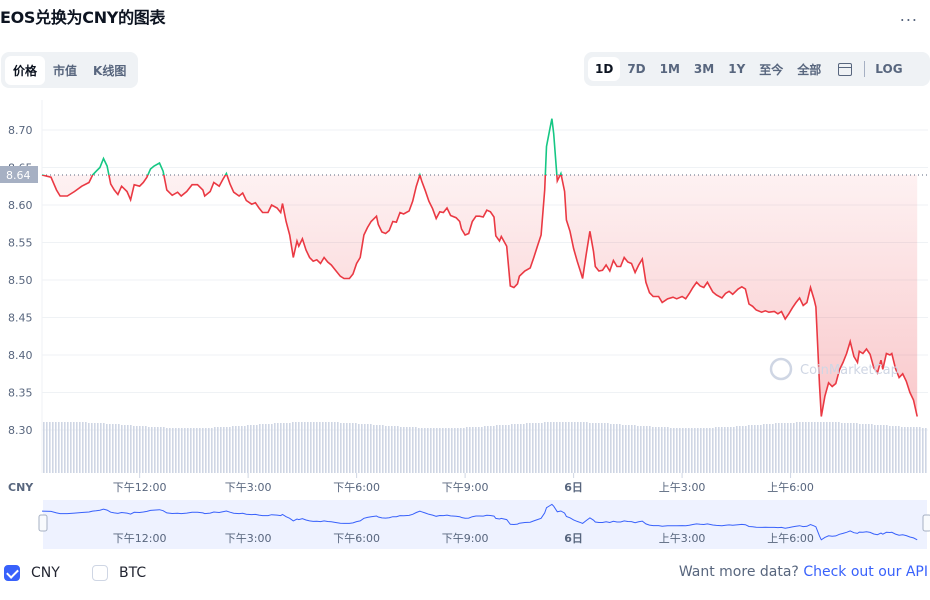 The width and height of the screenshot is (930, 600). Describe the element at coordinates (771, 69) in the screenshot. I see `range-ytd-button: 至今` at that location.